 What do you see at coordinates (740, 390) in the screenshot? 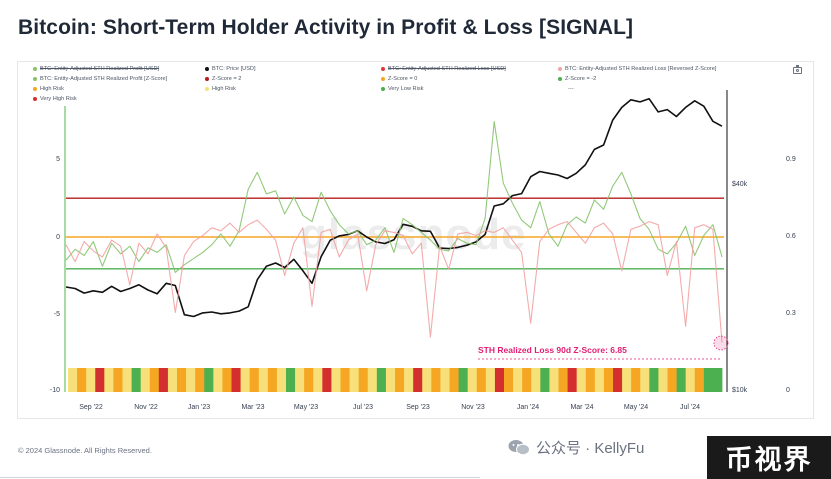
I see `y-right-price-tick-label: $10k` at bounding box center [740, 390].